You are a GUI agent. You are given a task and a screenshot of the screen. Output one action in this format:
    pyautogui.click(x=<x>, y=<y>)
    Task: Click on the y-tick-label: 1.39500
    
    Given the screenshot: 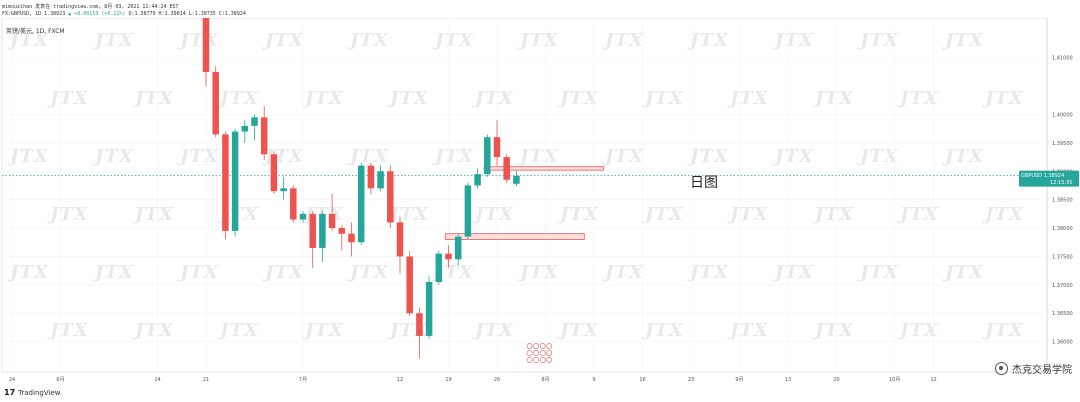 What is the action you would take?
    pyautogui.click(x=1062, y=144)
    